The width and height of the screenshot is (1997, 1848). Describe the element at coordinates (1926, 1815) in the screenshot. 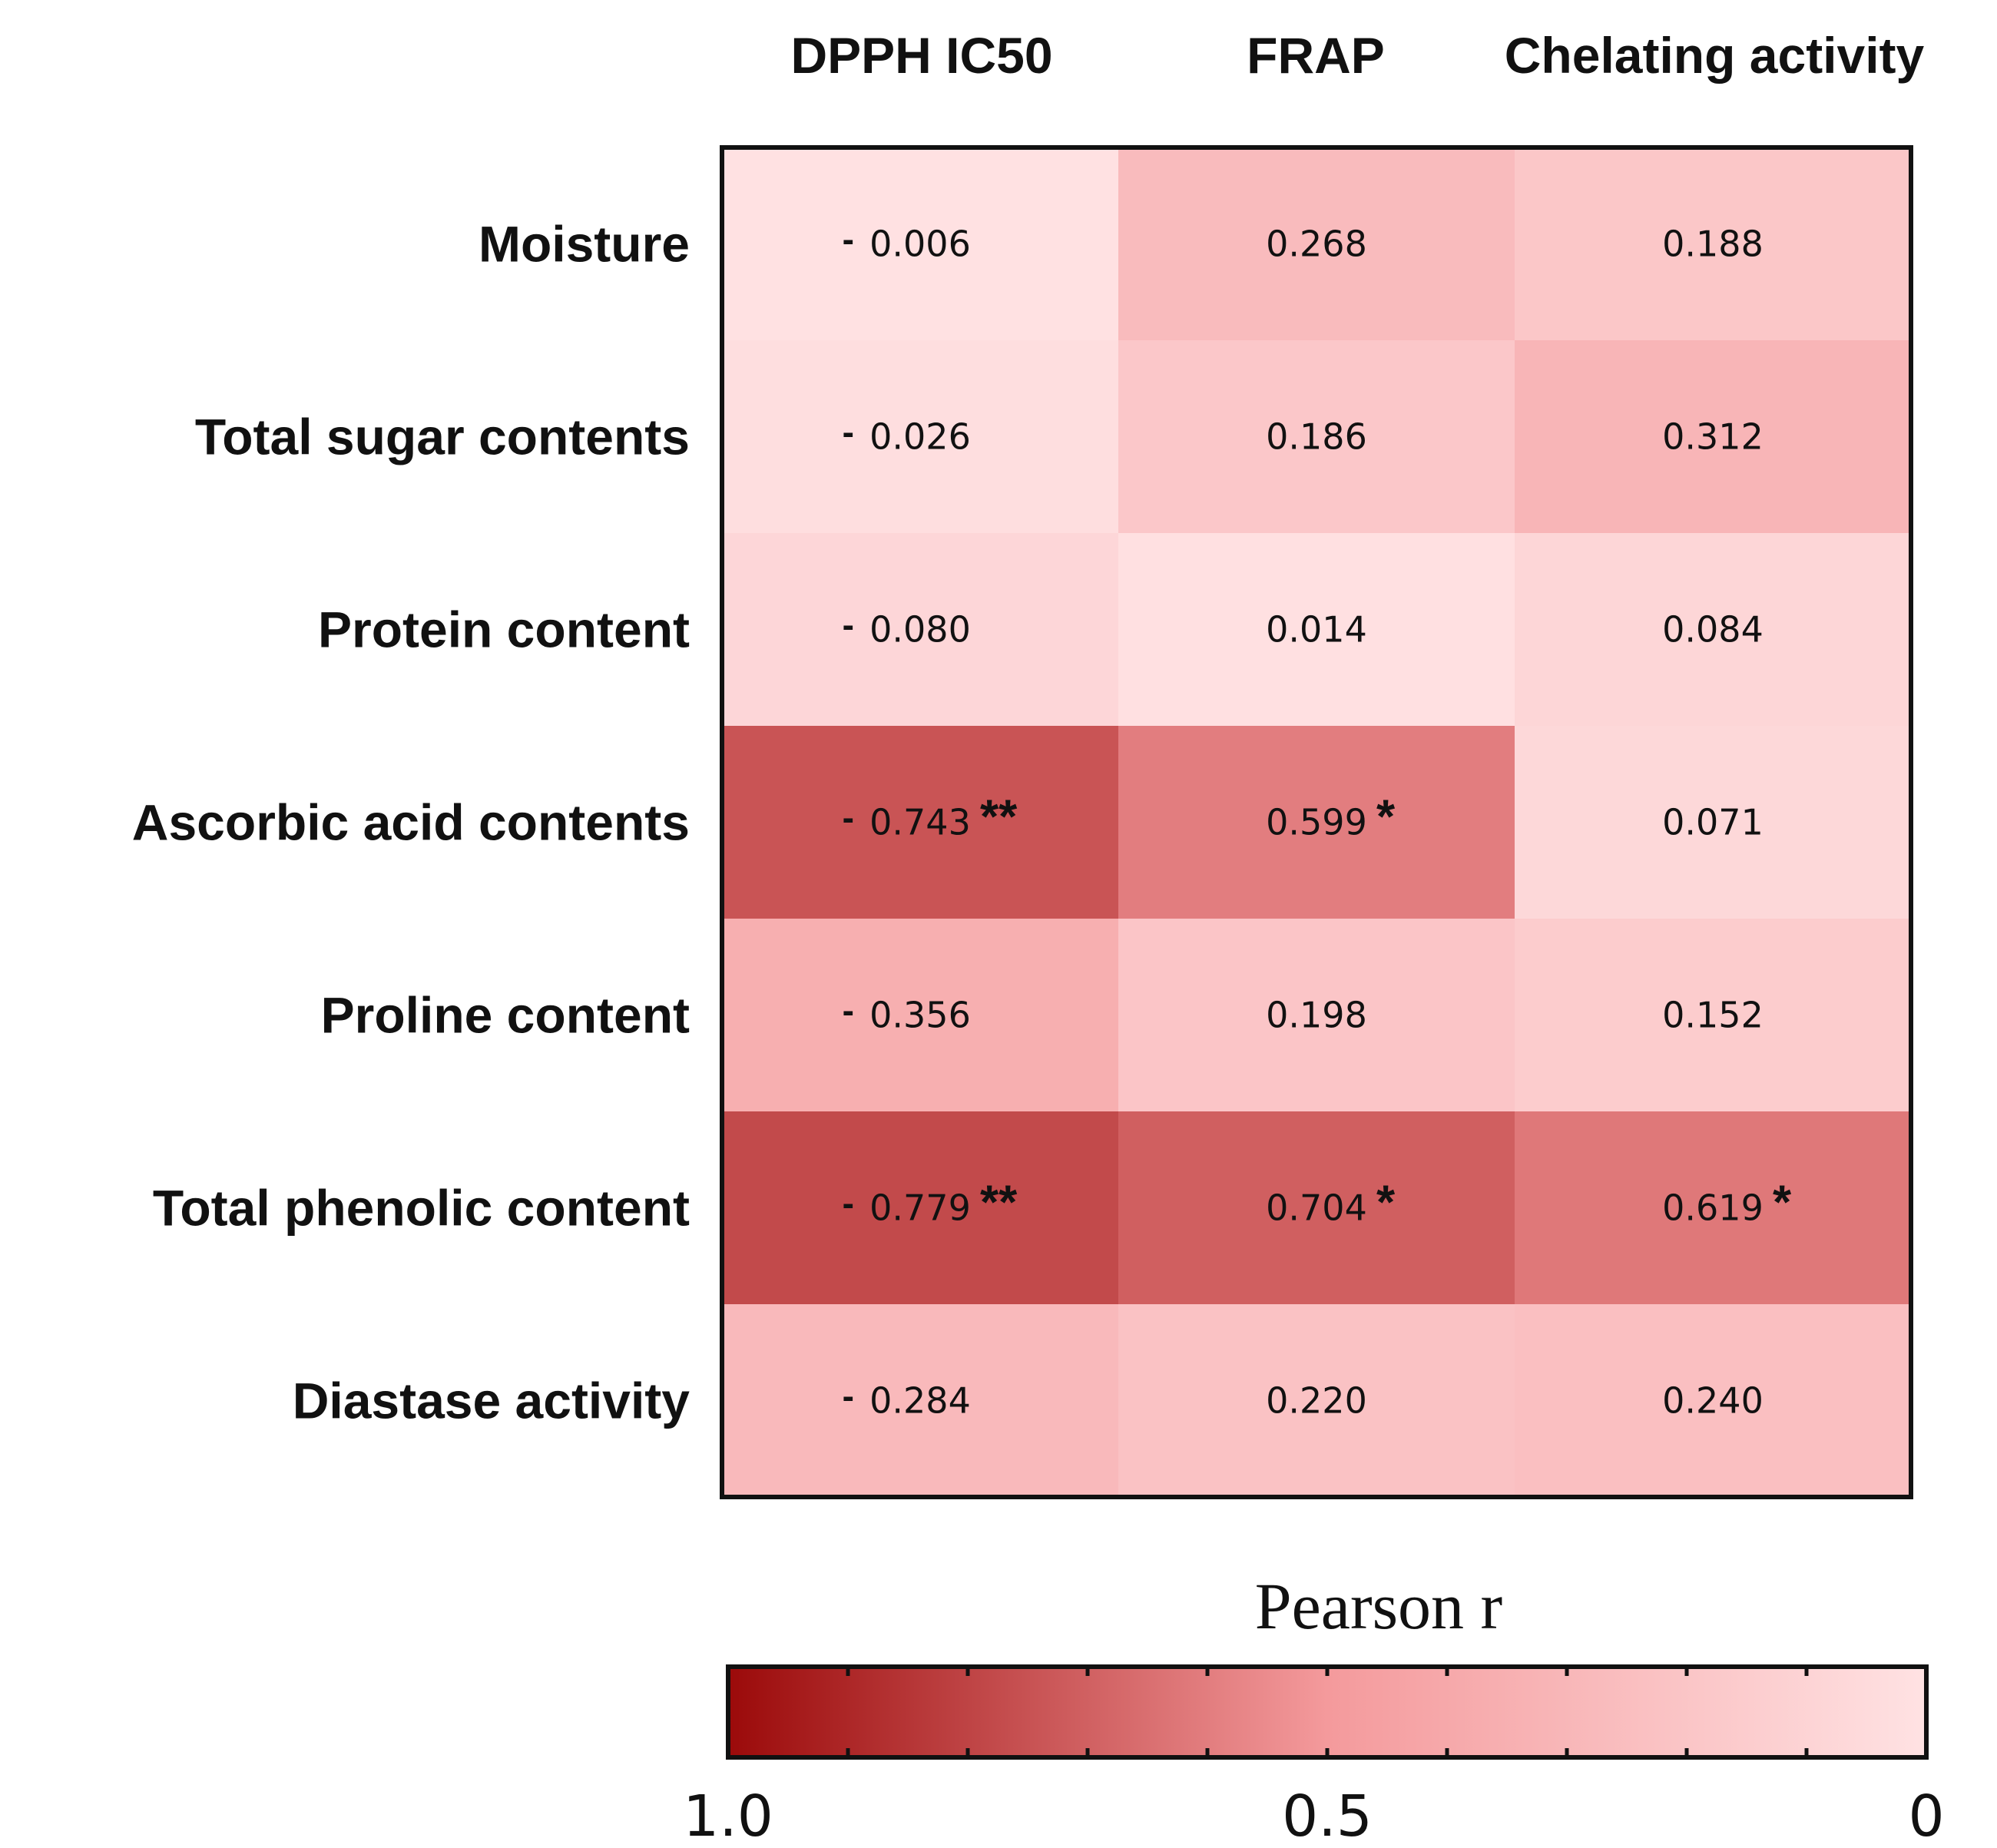

I see `colorbar-tick-label: 0` at that location.